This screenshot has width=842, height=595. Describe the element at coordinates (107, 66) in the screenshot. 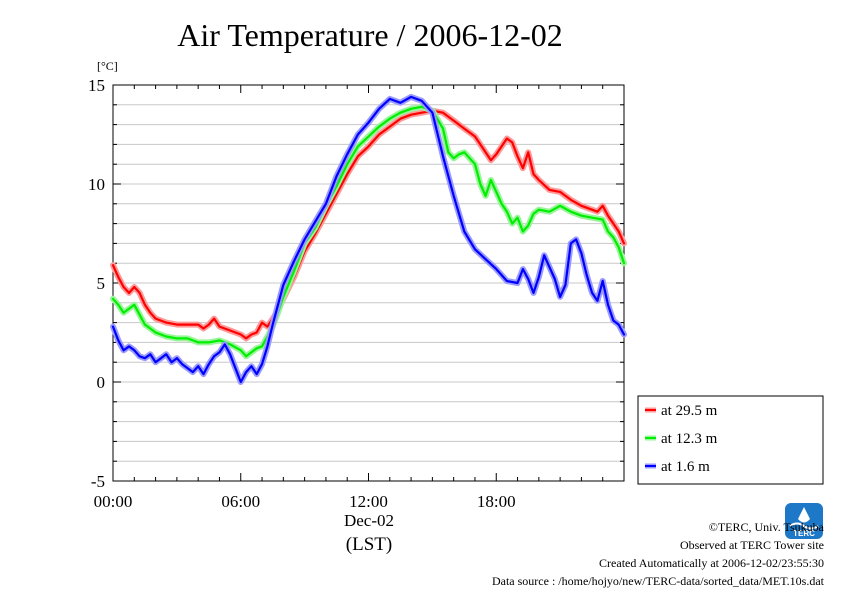

I see `y-axis-unit-label: [°C]` at that location.